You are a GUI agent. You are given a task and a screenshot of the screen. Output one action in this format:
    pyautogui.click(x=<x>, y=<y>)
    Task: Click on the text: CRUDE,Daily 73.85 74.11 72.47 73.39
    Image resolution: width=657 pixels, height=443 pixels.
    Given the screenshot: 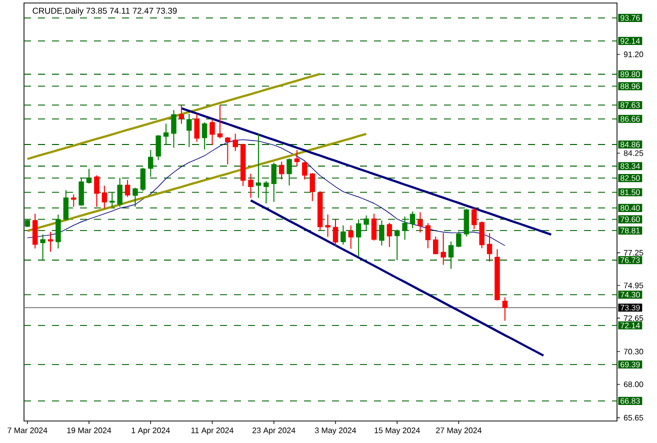 What is the action you would take?
    pyautogui.click(x=104, y=12)
    